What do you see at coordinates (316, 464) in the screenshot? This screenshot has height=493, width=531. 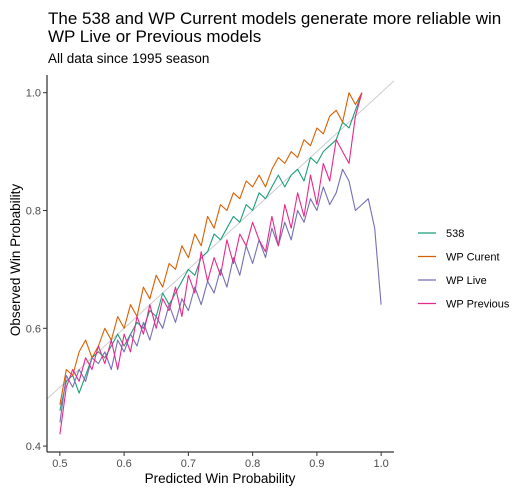 I see `x-tick-label-4: 0.9` at bounding box center [316, 464].